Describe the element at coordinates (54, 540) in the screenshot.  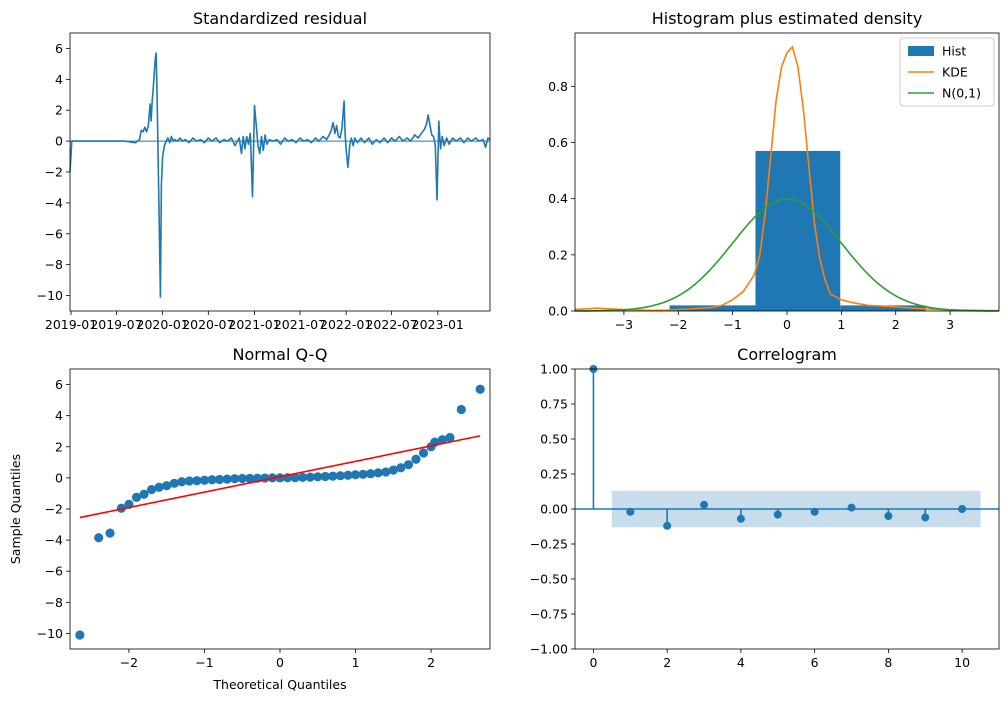
I see `y-tick-label: −4` at that location.